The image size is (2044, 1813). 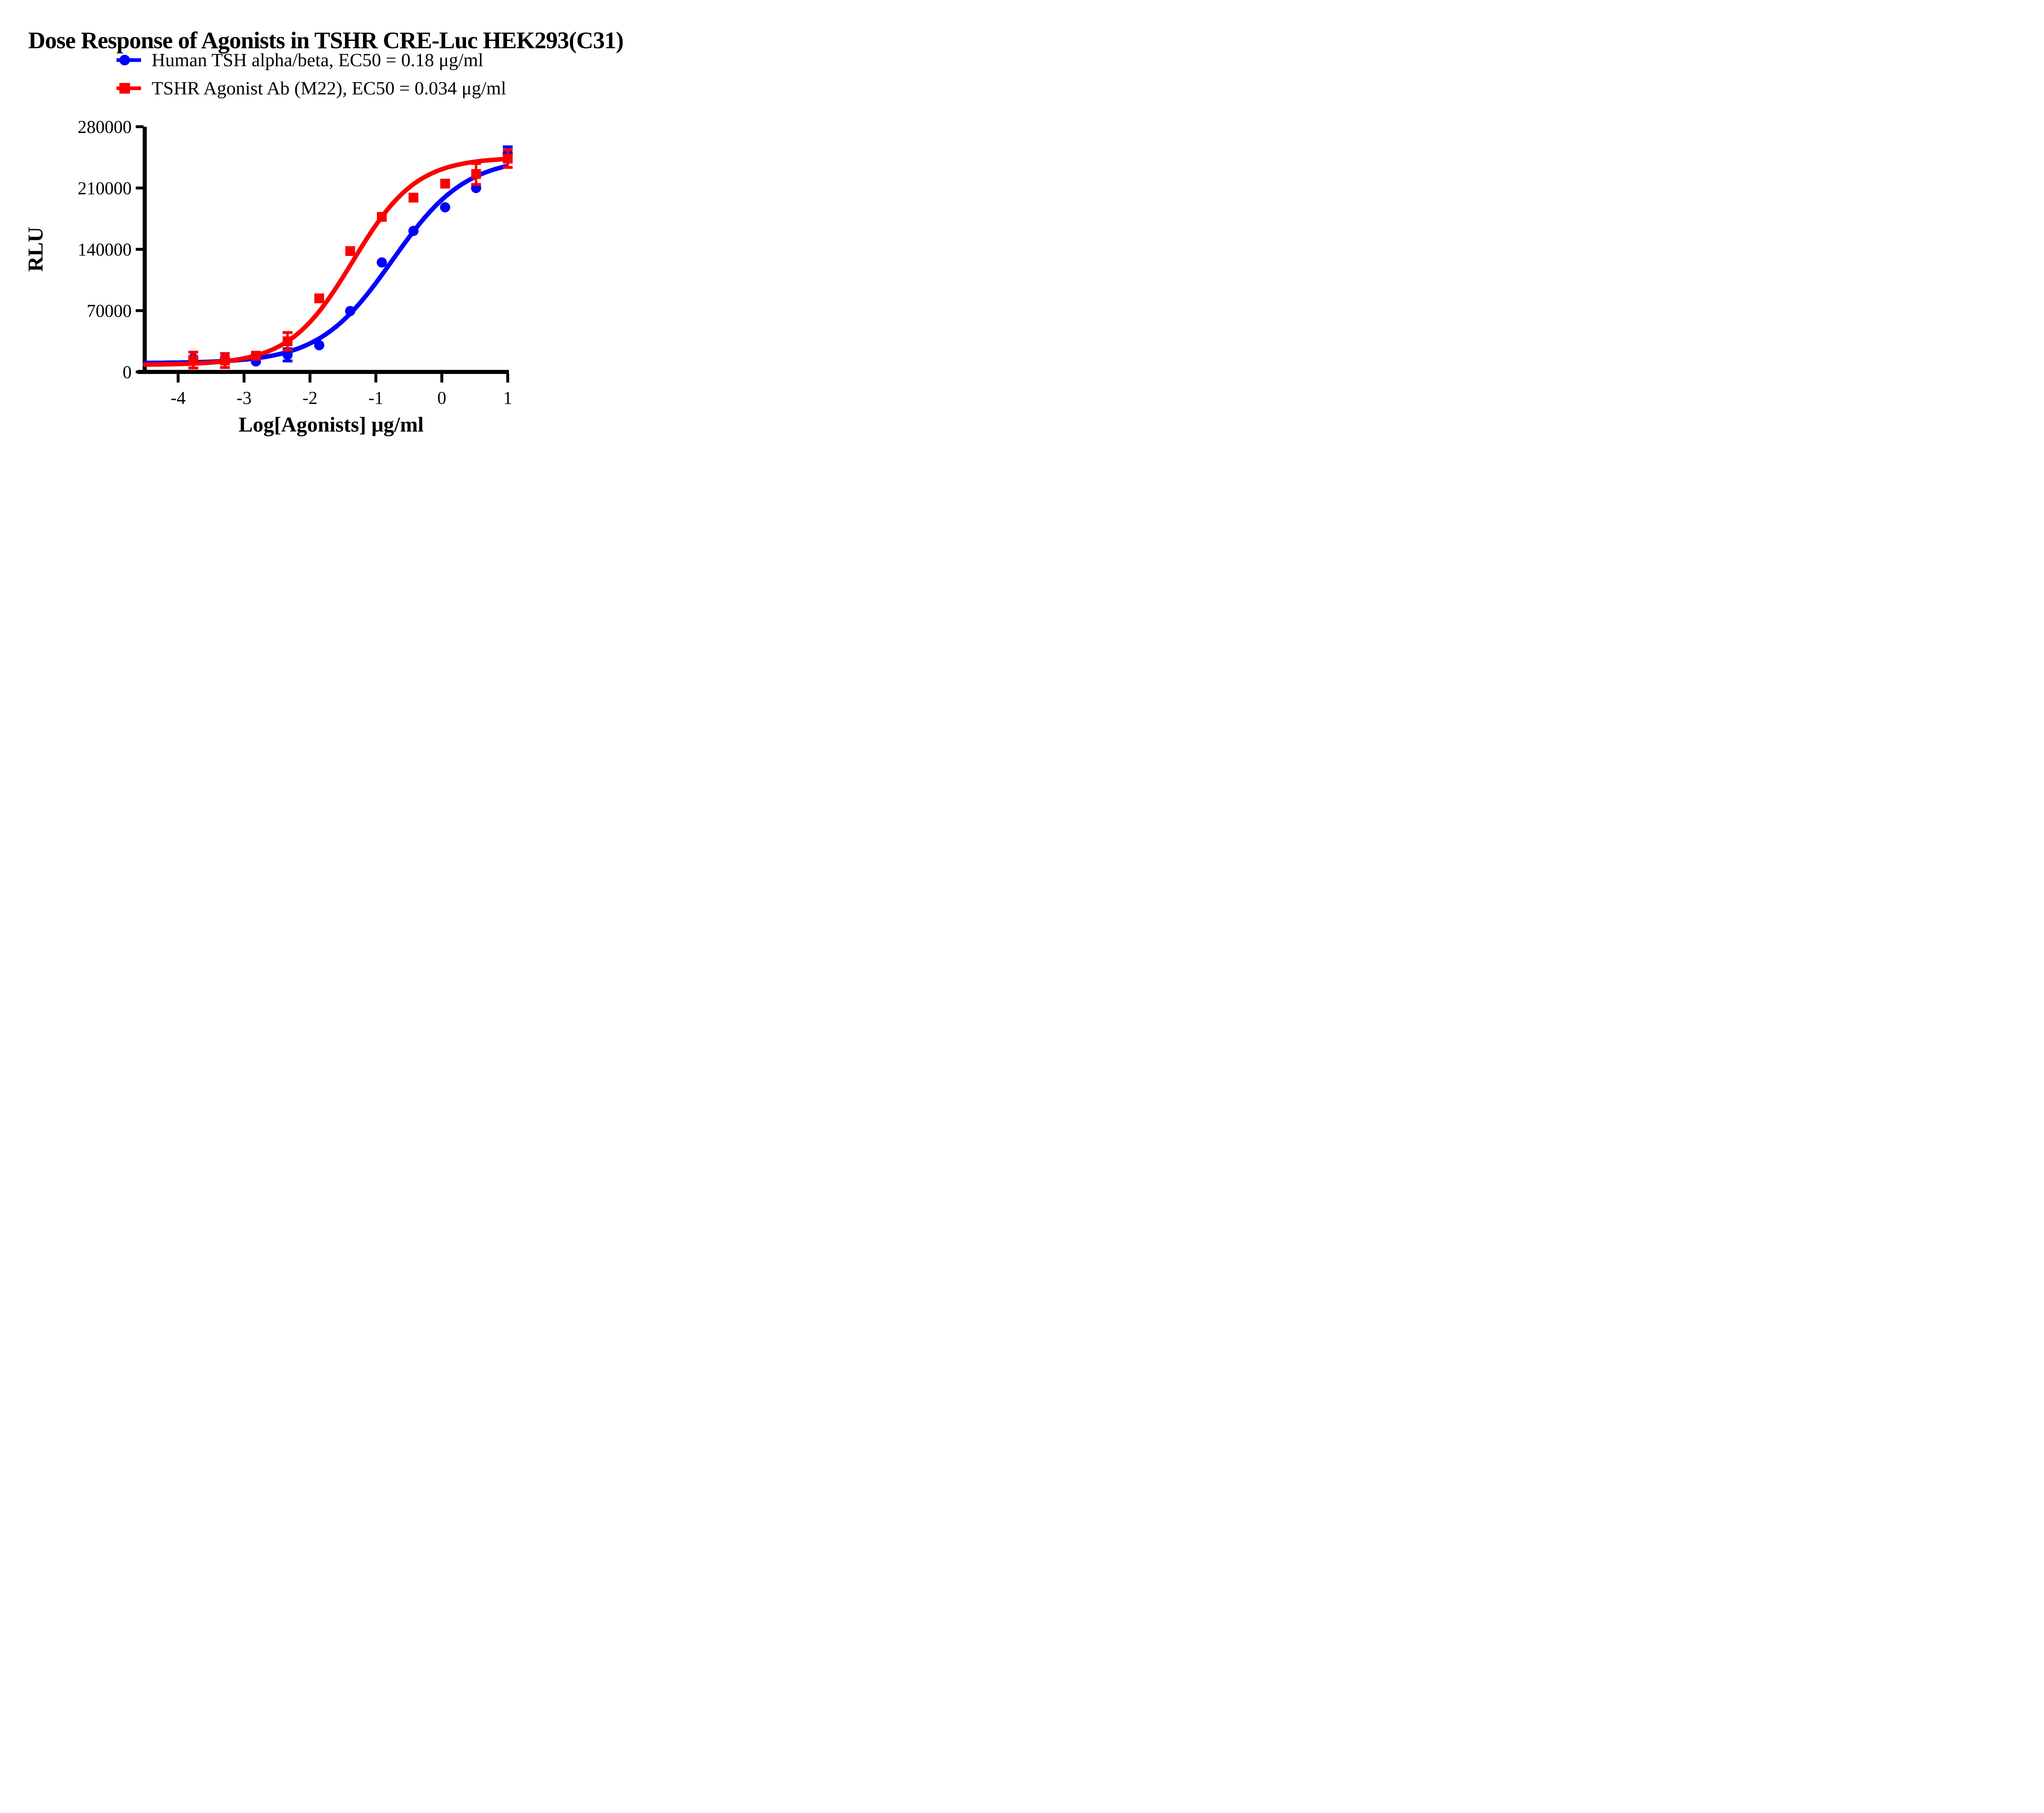 What do you see at coordinates (105, 249) in the screenshot?
I see `y-tick-label: 140000` at bounding box center [105, 249].